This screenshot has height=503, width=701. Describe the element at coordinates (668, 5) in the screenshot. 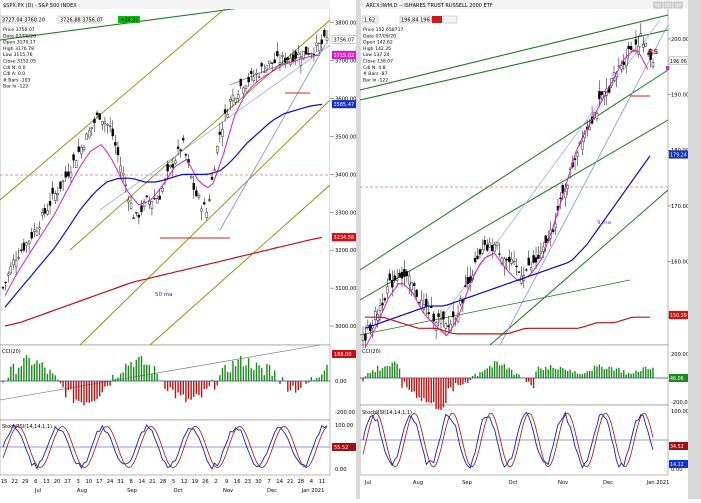

I see `maximize-button` at that location.